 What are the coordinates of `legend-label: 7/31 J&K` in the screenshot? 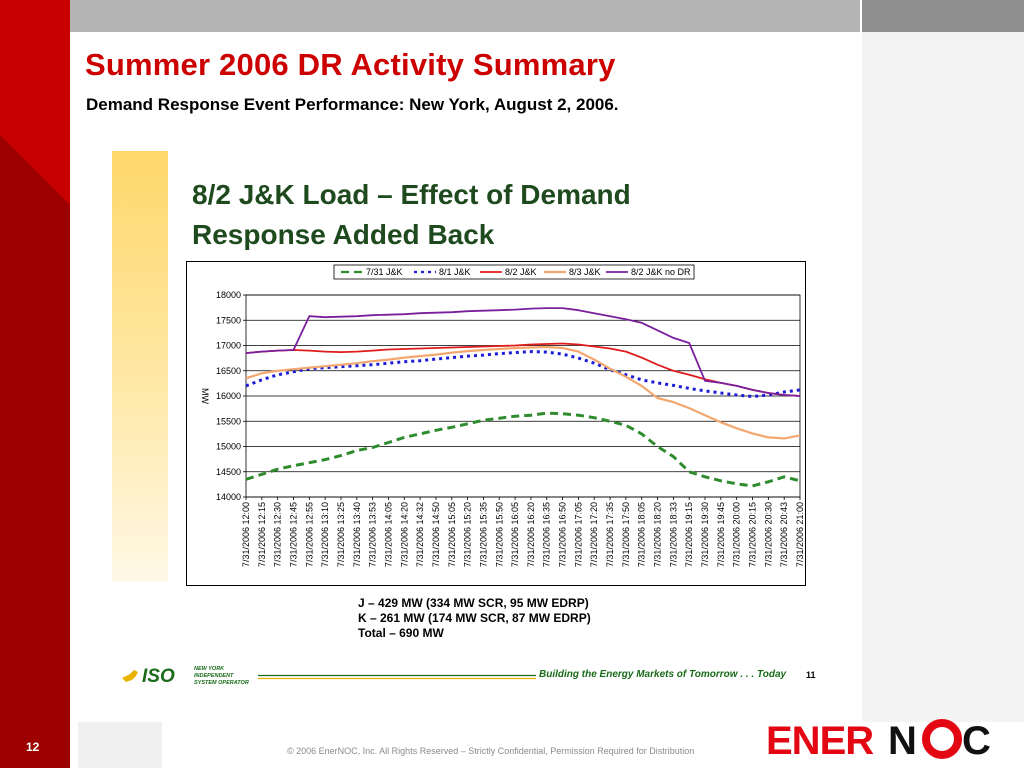 It's located at (384, 272).